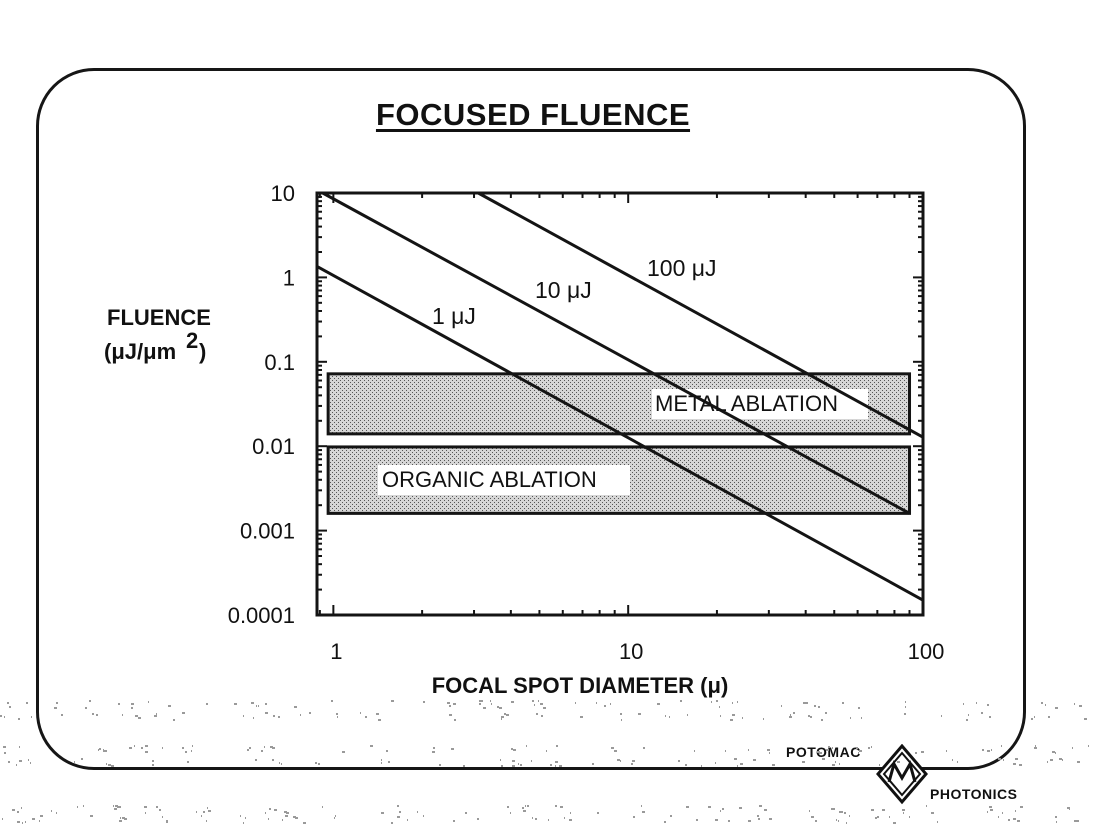 Image resolution: width=1098 pixels, height=829 pixels. Describe the element at coordinates (283, 193) in the screenshot. I see `y-tick-label: 10` at that location.